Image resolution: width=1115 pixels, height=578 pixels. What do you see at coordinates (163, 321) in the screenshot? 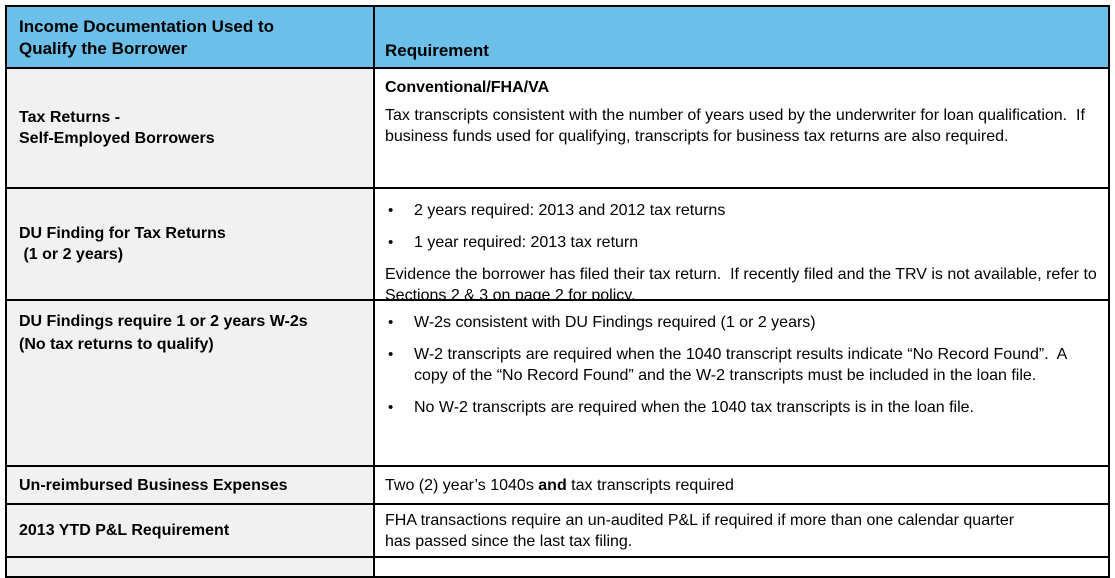
I see `row-label-line1: DU Findings require 1 or 2 years W-2s` at bounding box center [163, 321].